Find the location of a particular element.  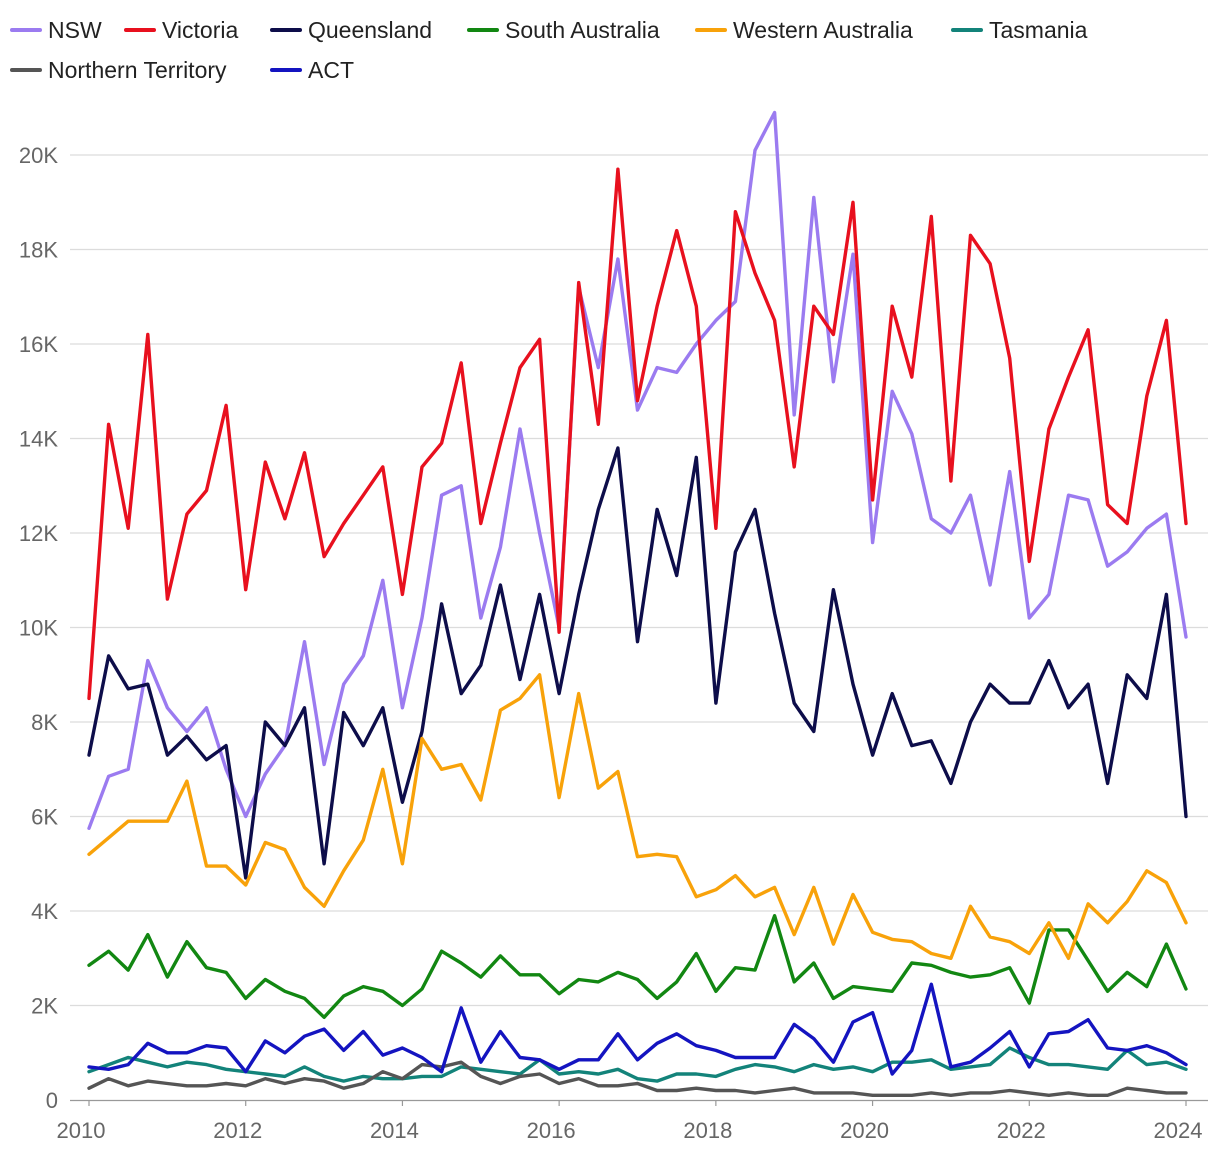

series-line-northern-territory is located at coordinates (637, 1079).